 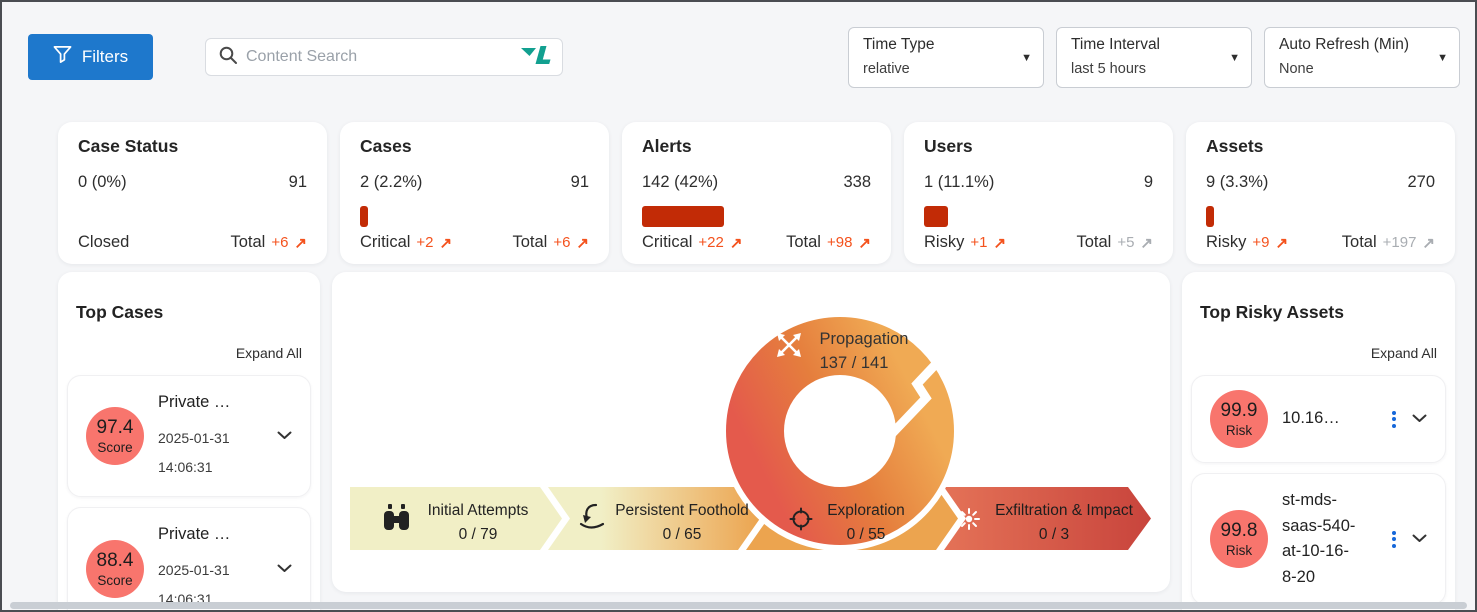 I want to click on total-link: Total +5 ↗, so click(x=1114, y=242).